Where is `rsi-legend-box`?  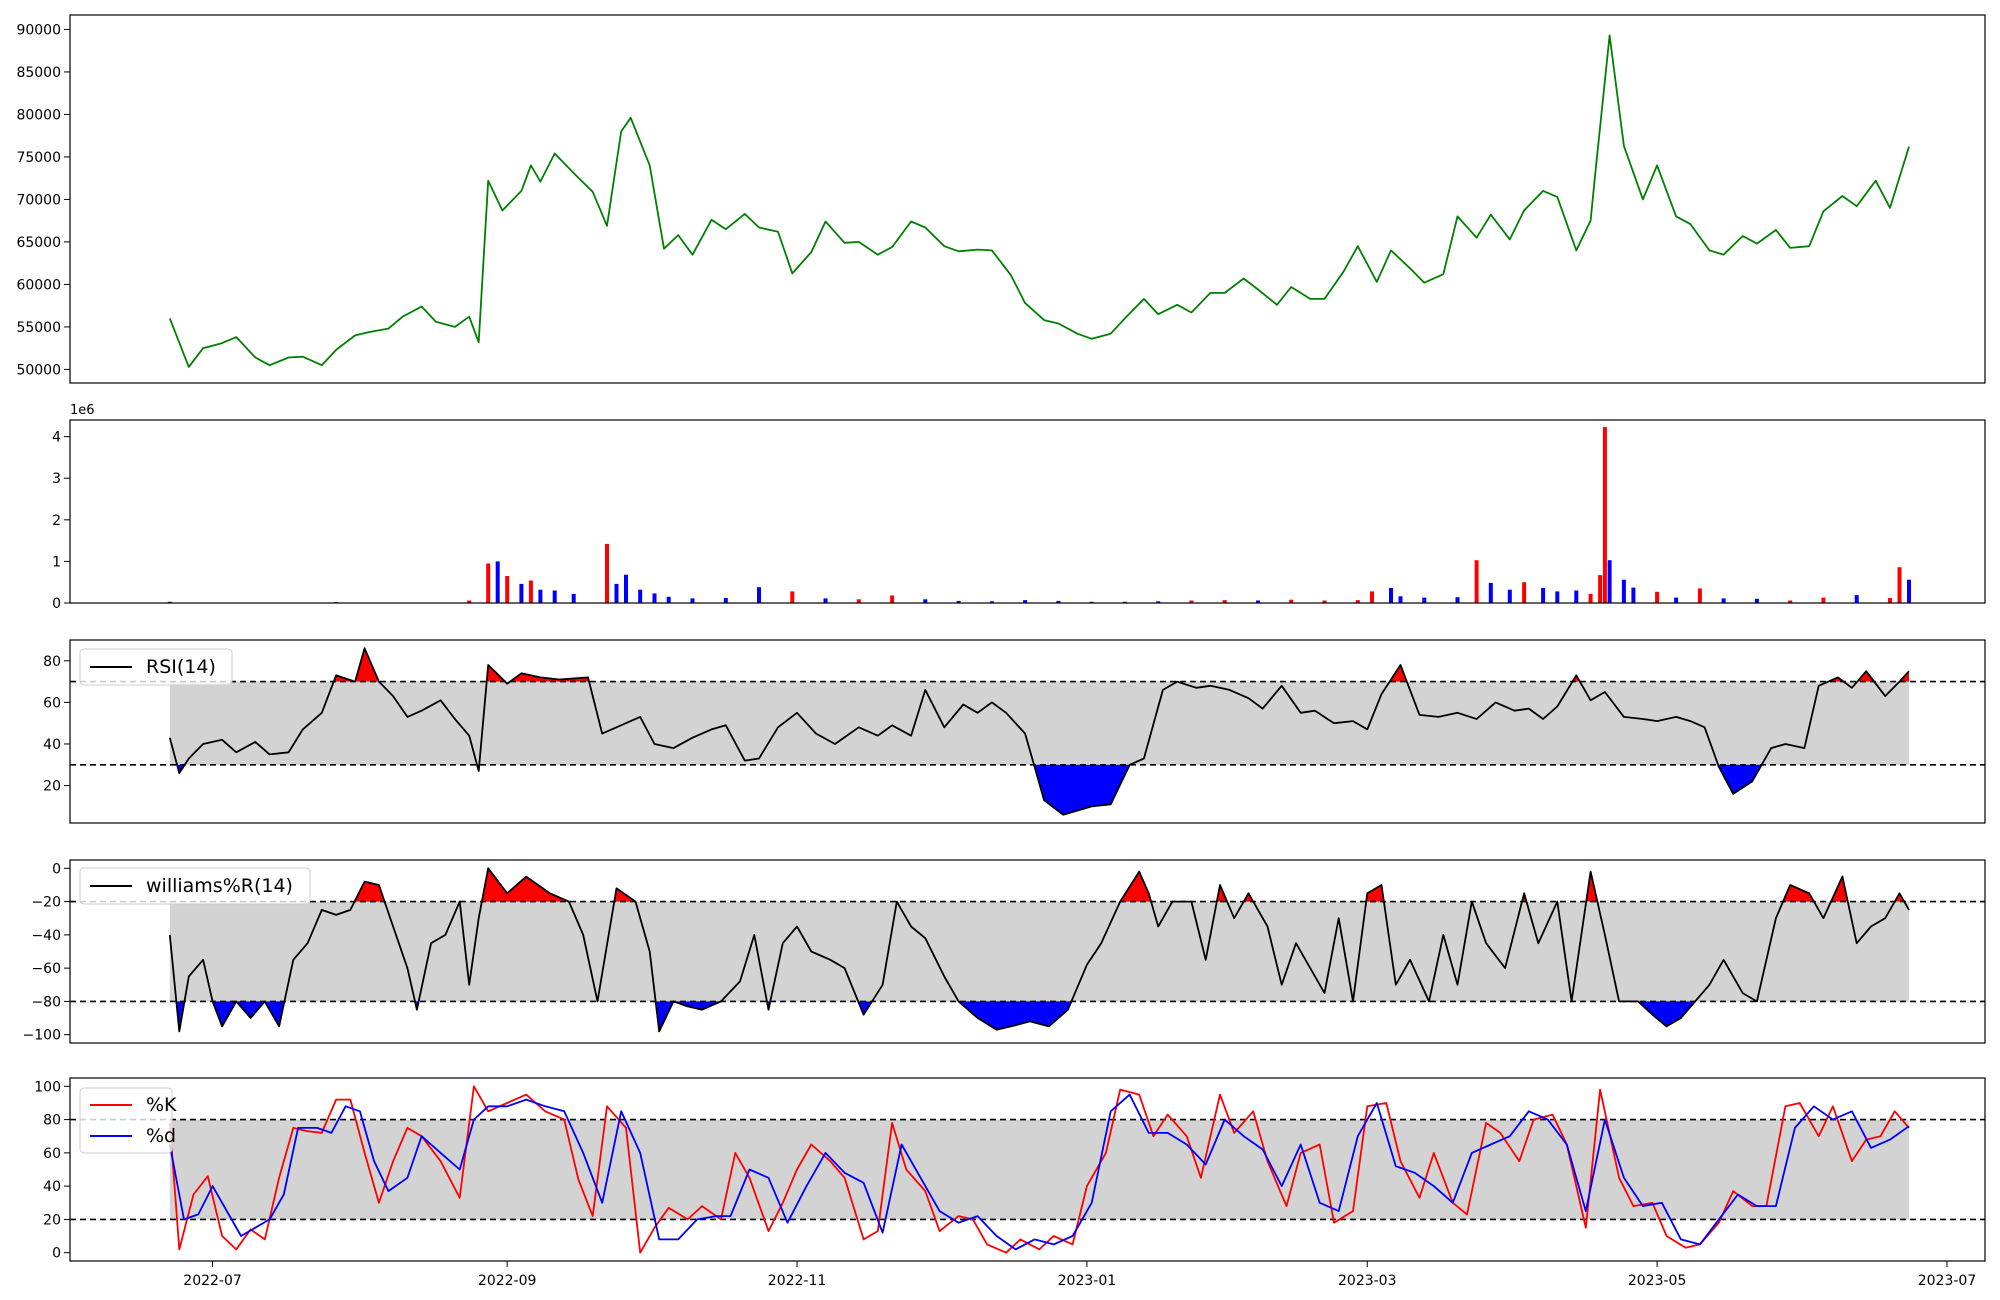
rsi-legend-box is located at coordinates (156, 667).